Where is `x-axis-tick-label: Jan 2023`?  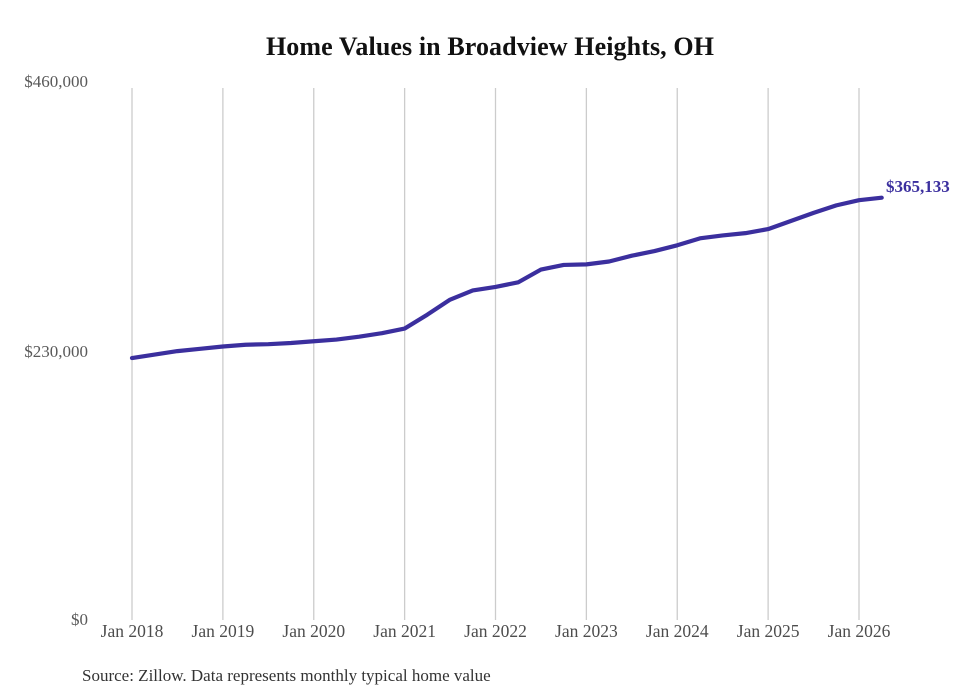 x-axis-tick-label: Jan 2023 is located at coordinates (586, 631).